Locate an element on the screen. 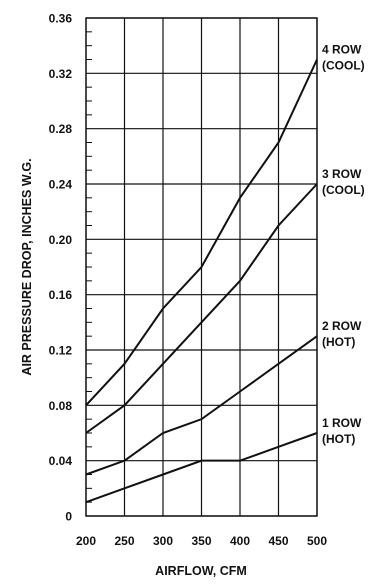  series-label-line1-4: 1 ROW is located at coordinates (342, 423).